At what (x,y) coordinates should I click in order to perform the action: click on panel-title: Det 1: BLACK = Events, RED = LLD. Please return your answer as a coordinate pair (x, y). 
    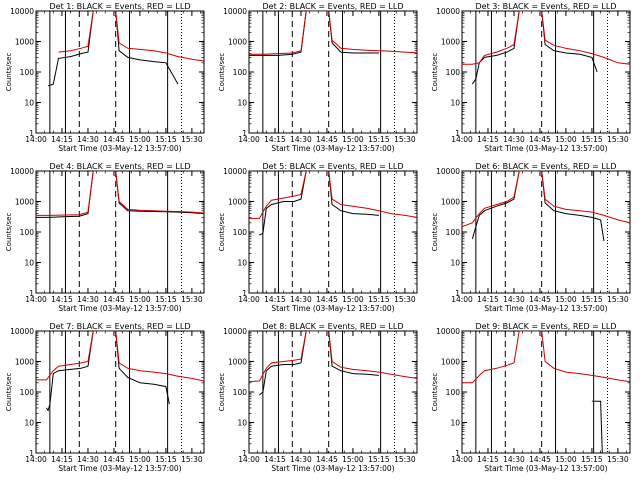
    Looking at the image, I should click on (120, 6).